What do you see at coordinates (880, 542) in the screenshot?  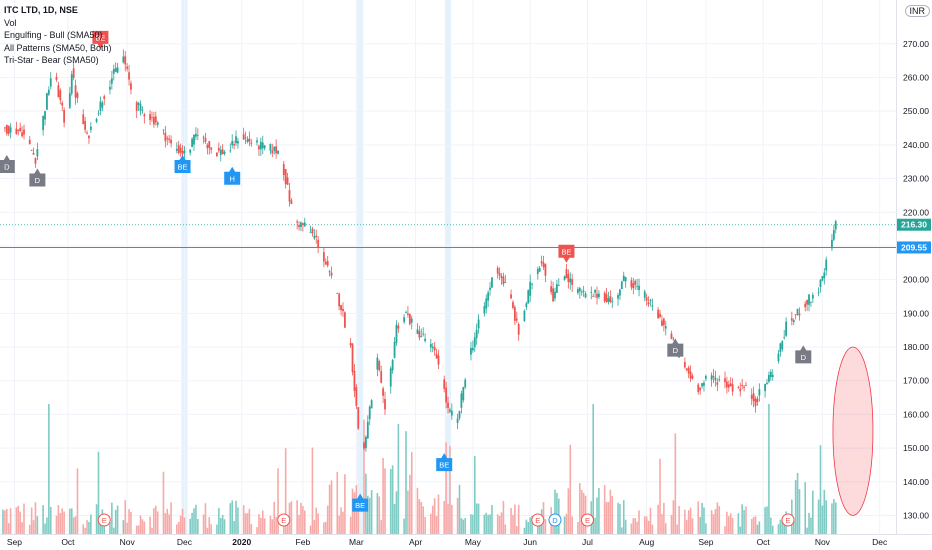 I see `time-tick-label: Dec` at bounding box center [880, 542].